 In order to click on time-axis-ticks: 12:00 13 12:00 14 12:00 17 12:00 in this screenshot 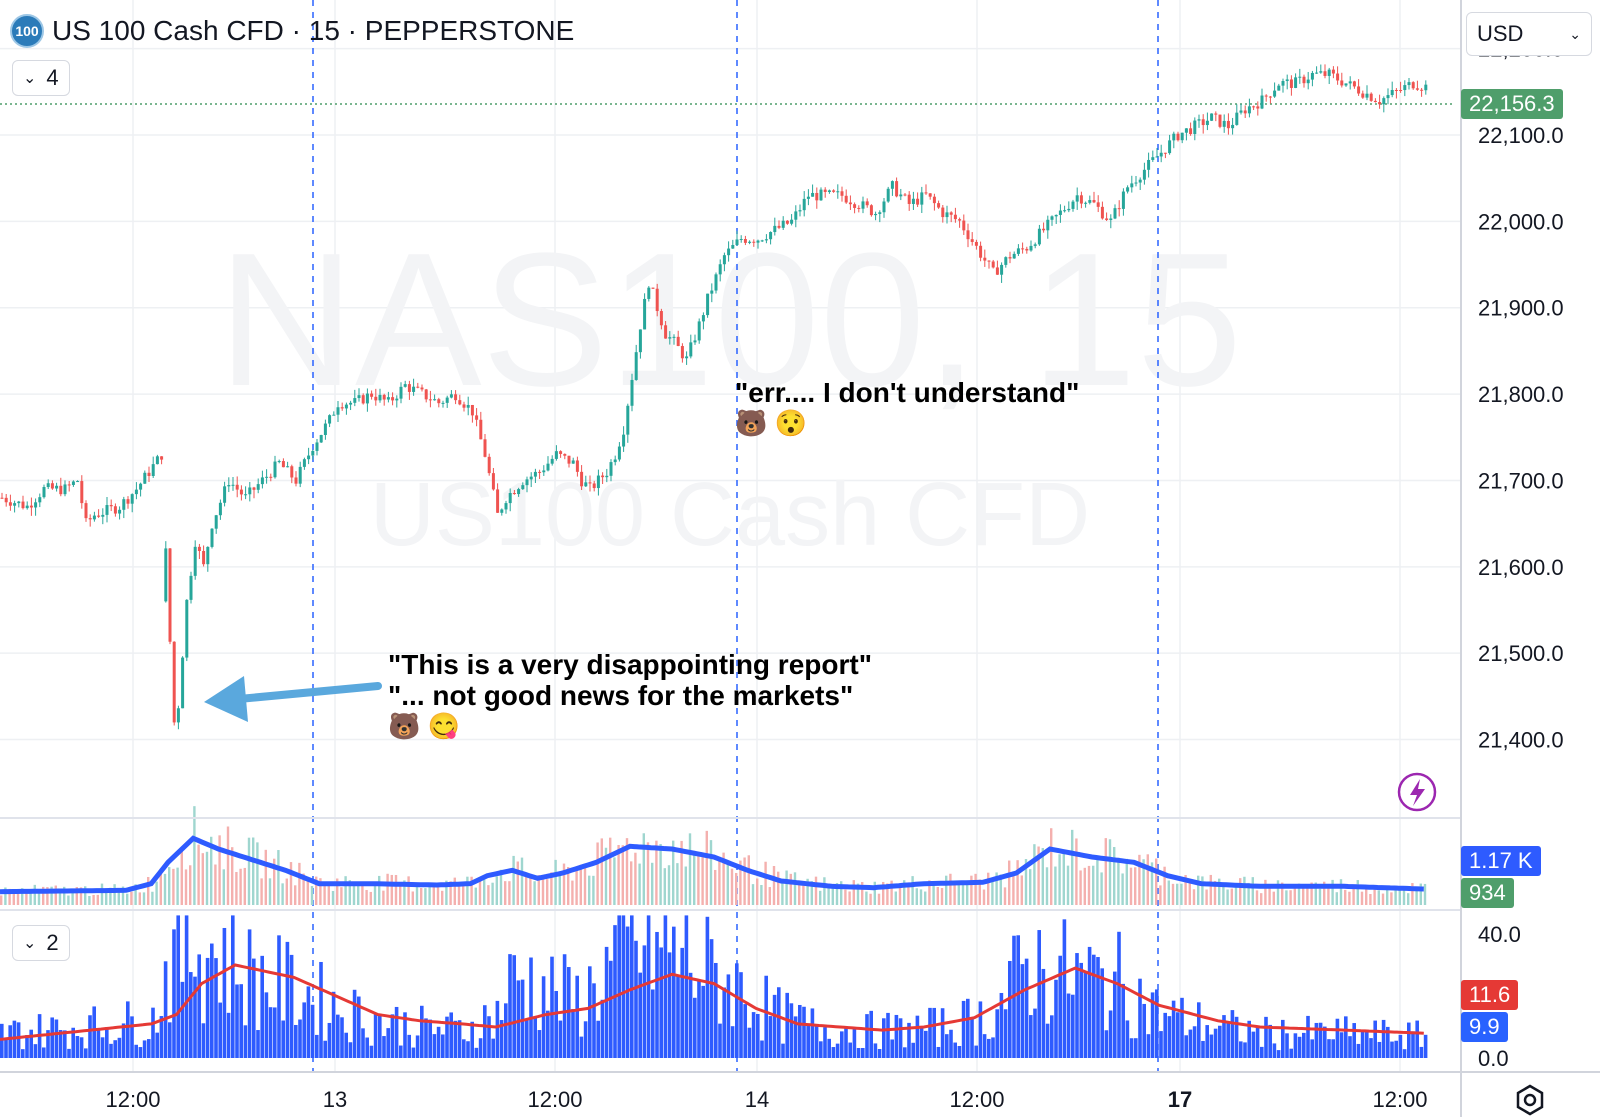, I will do `click(766, 1099)`.